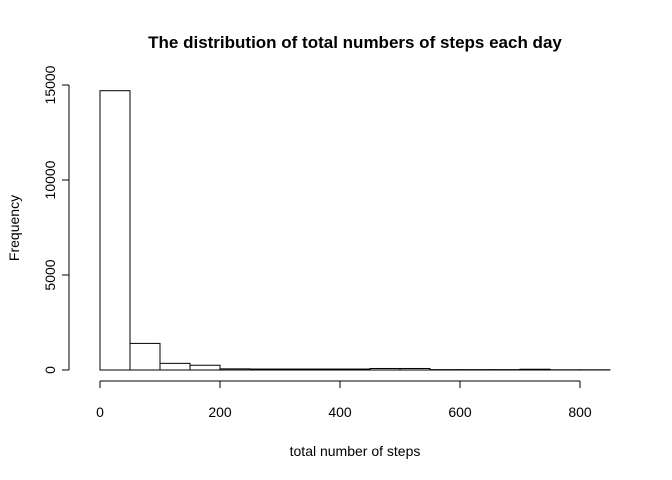 The height and width of the screenshot is (480, 672). Describe the element at coordinates (220, 412) in the screenshot. I see `x-tick-label: 200` at that location.